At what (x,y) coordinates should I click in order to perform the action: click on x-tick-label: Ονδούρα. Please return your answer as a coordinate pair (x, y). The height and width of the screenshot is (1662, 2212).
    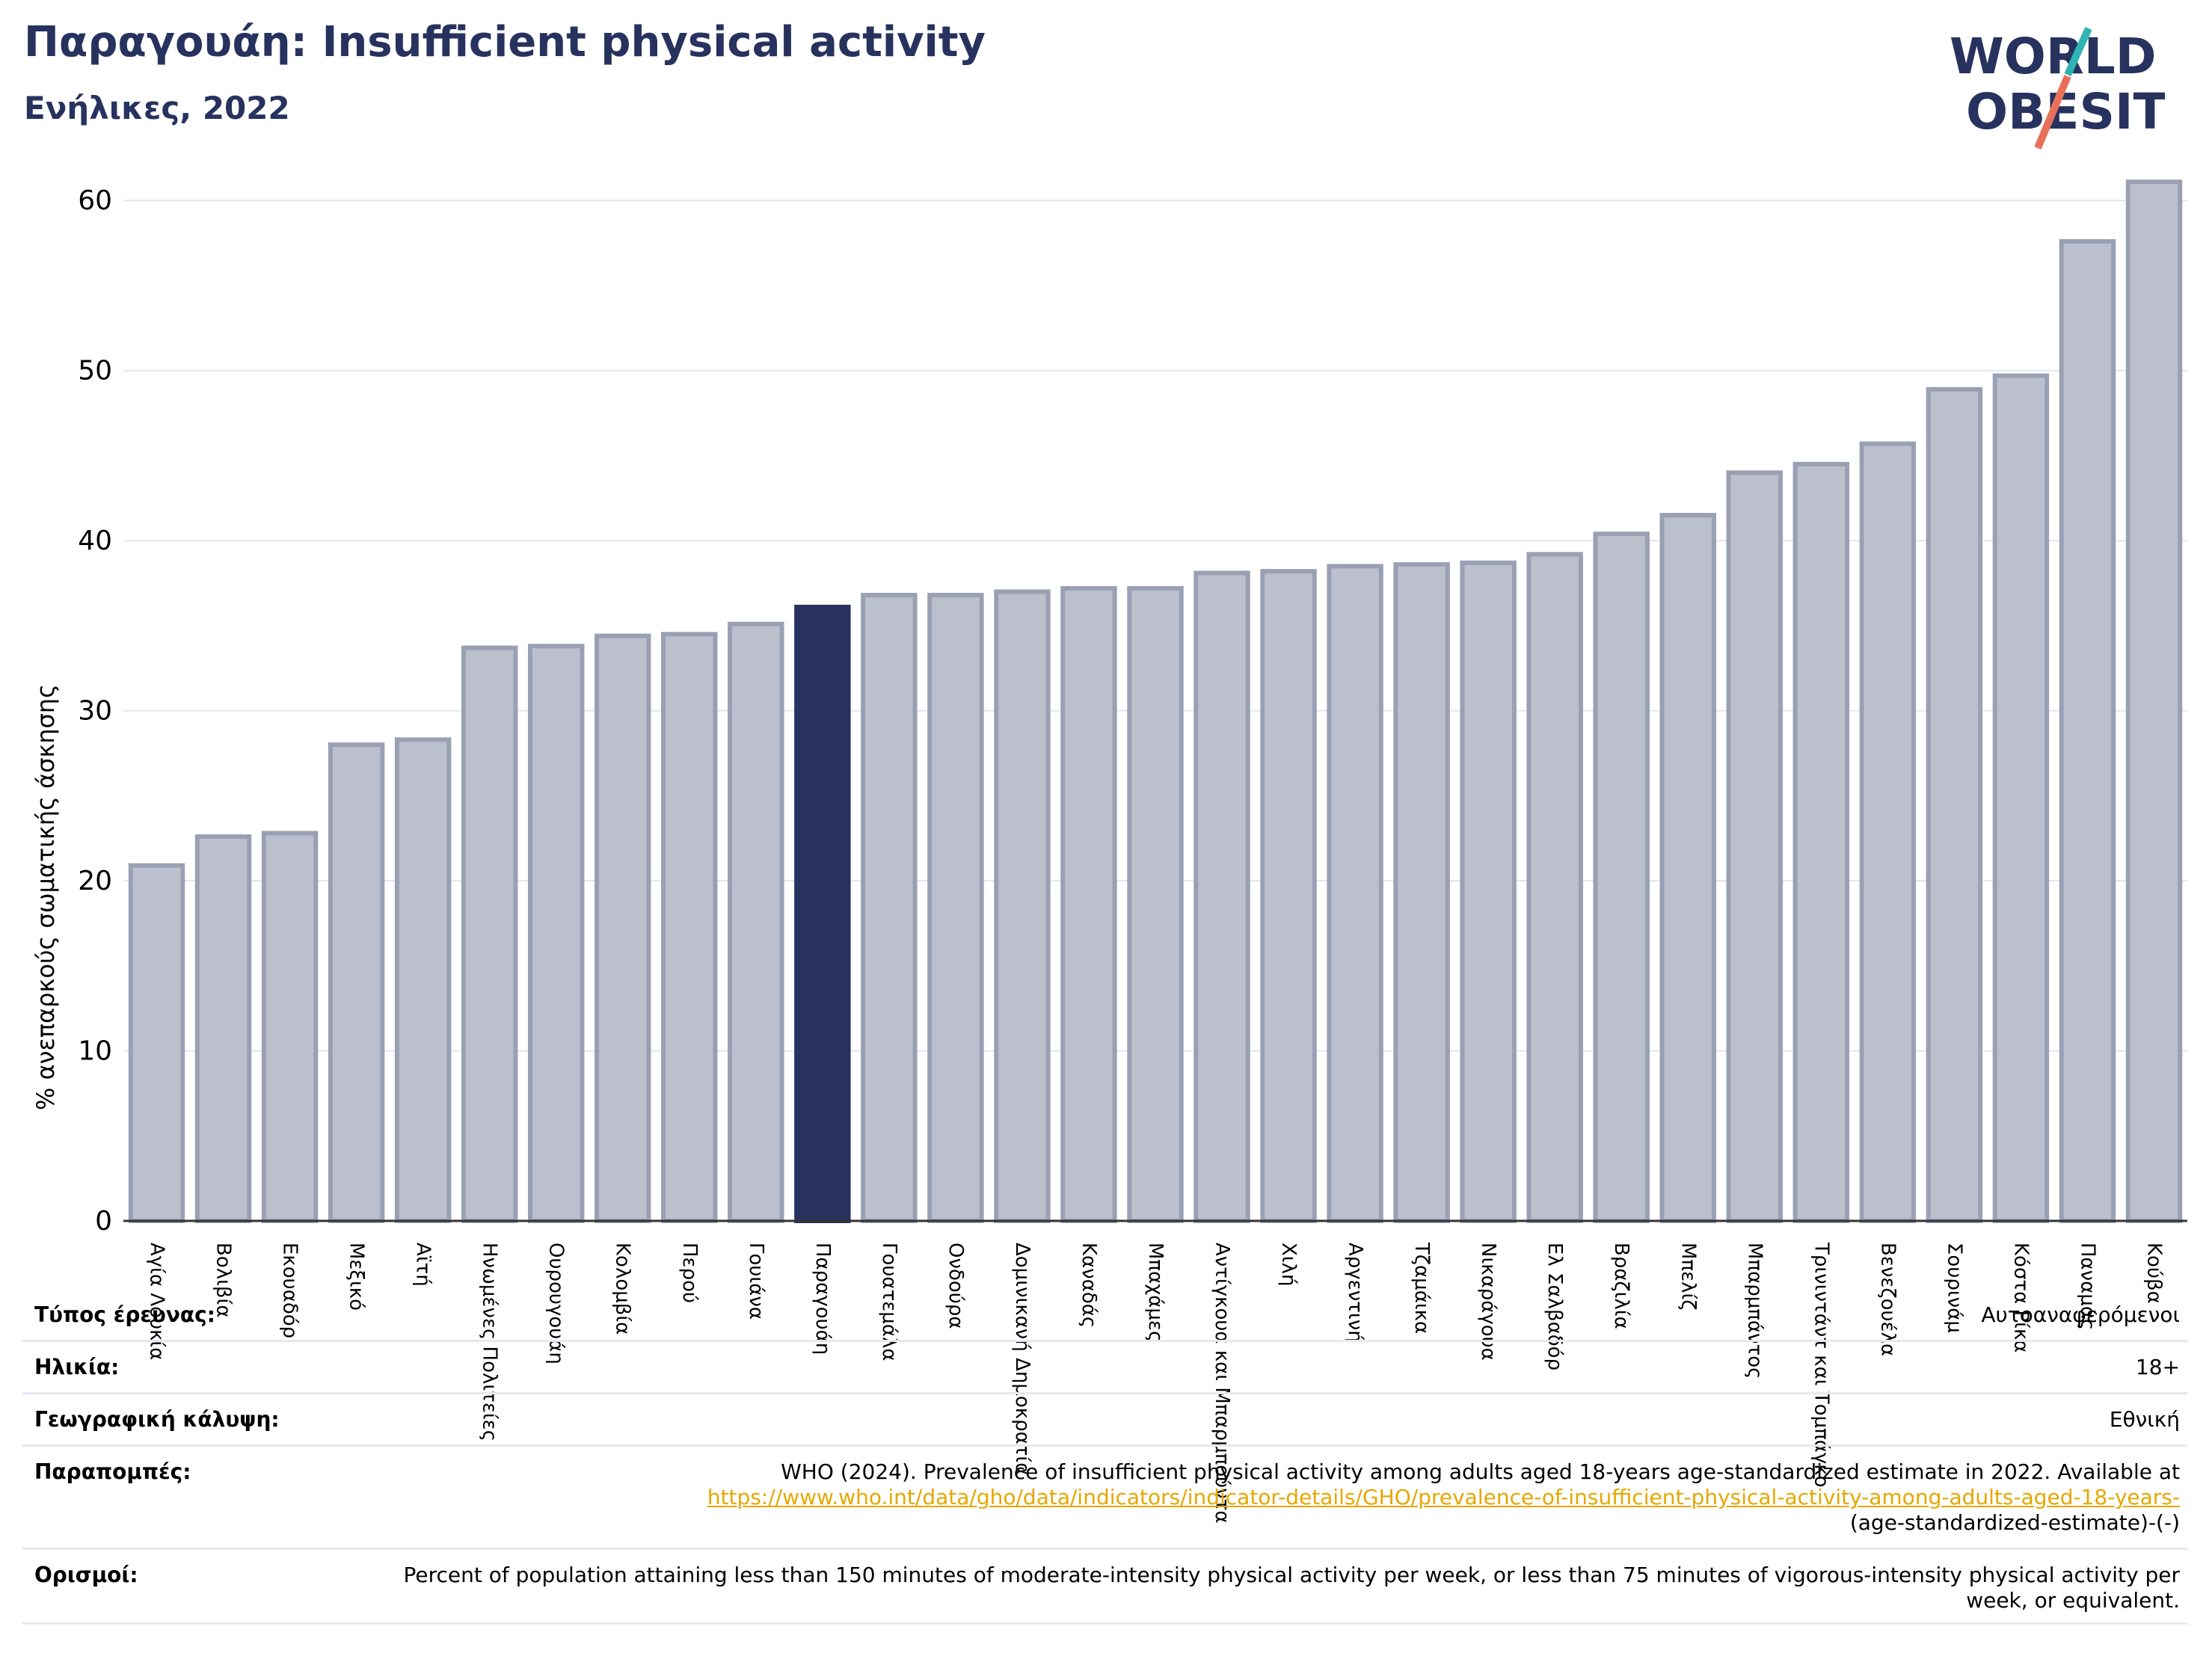
    Looking at the image, I should click on (955, 1286).